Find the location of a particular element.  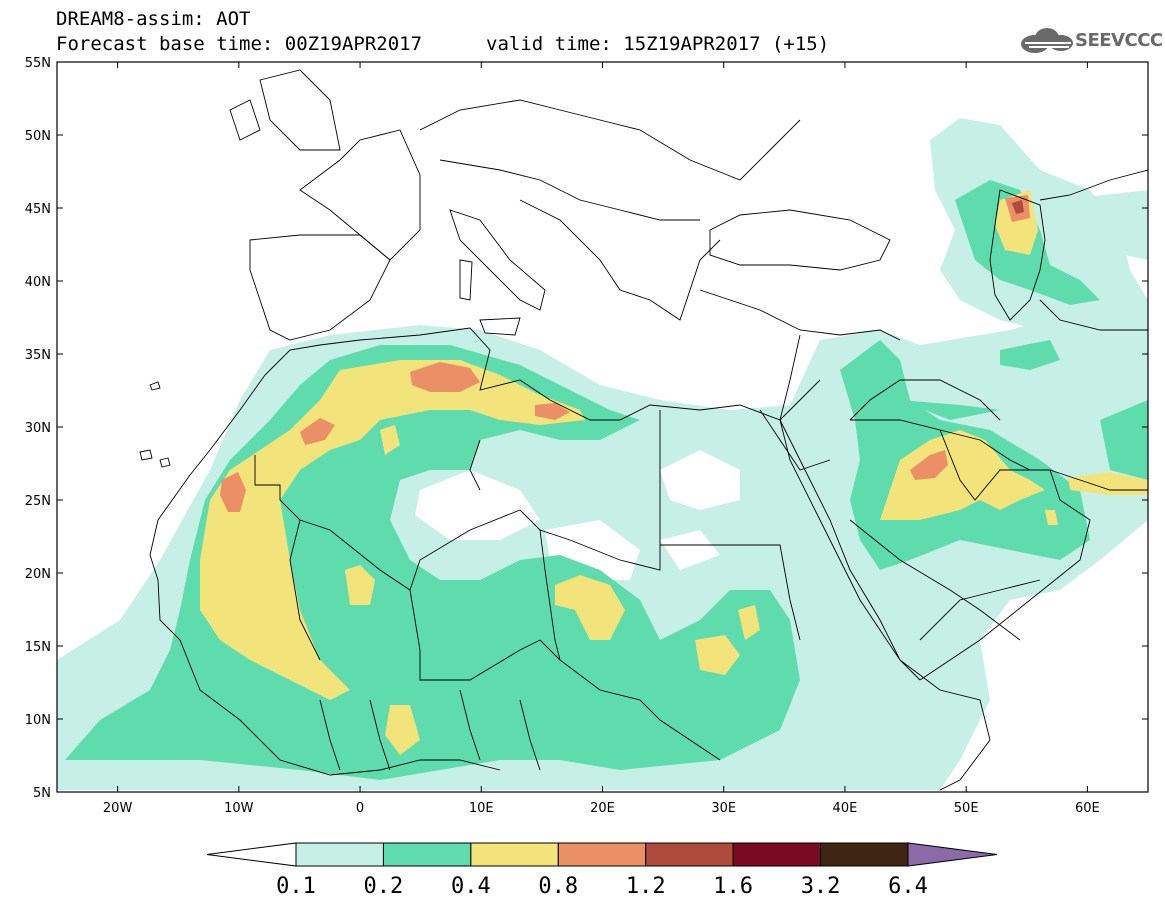

lat-tick-label: 30N is located at coordinates (38, 428).